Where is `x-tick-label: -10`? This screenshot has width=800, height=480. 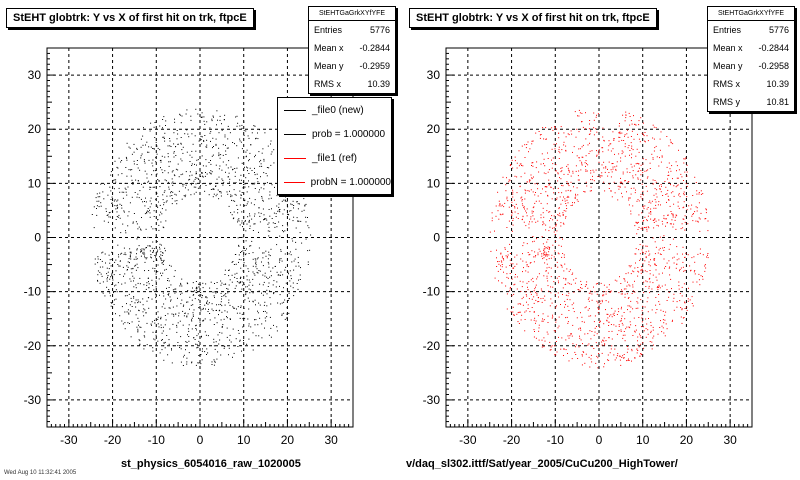
x-tick-label: -10 is located at coordinates (157, 440).